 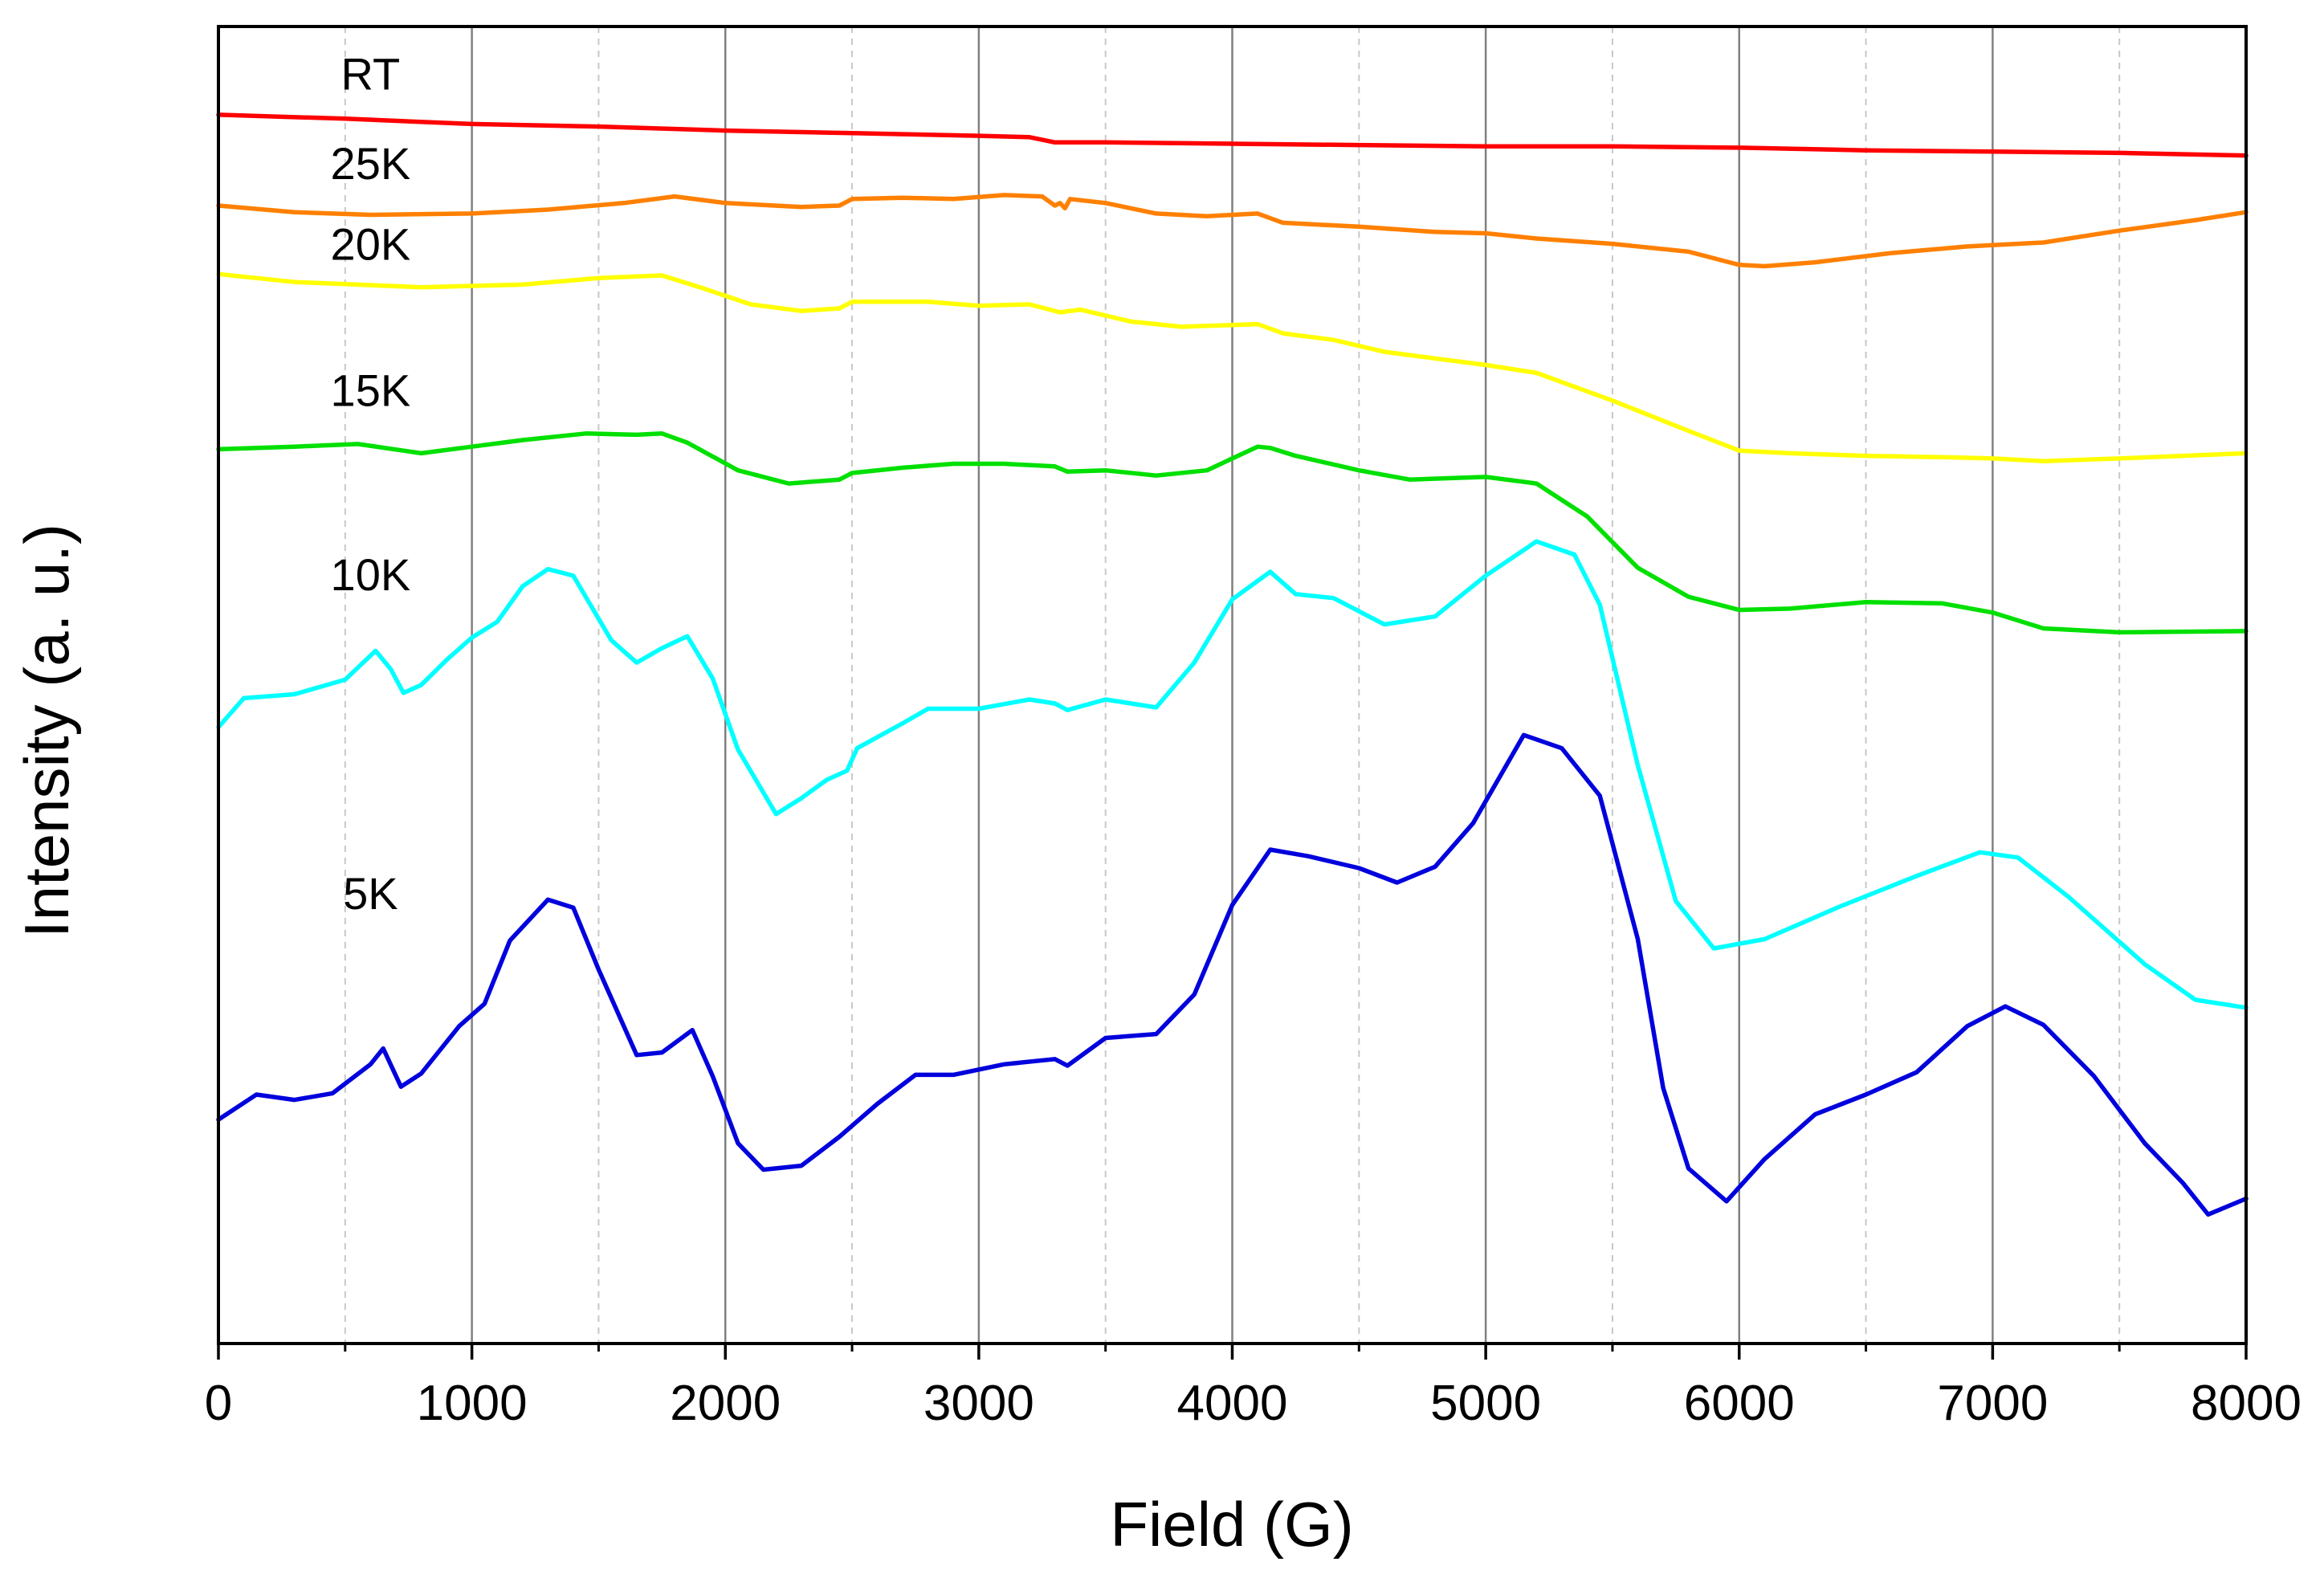 What do you see at coordinates (1993, 1403) in the screenshot?
I see `x-tick-label: 7000` at bounding box center [1993, 1403].